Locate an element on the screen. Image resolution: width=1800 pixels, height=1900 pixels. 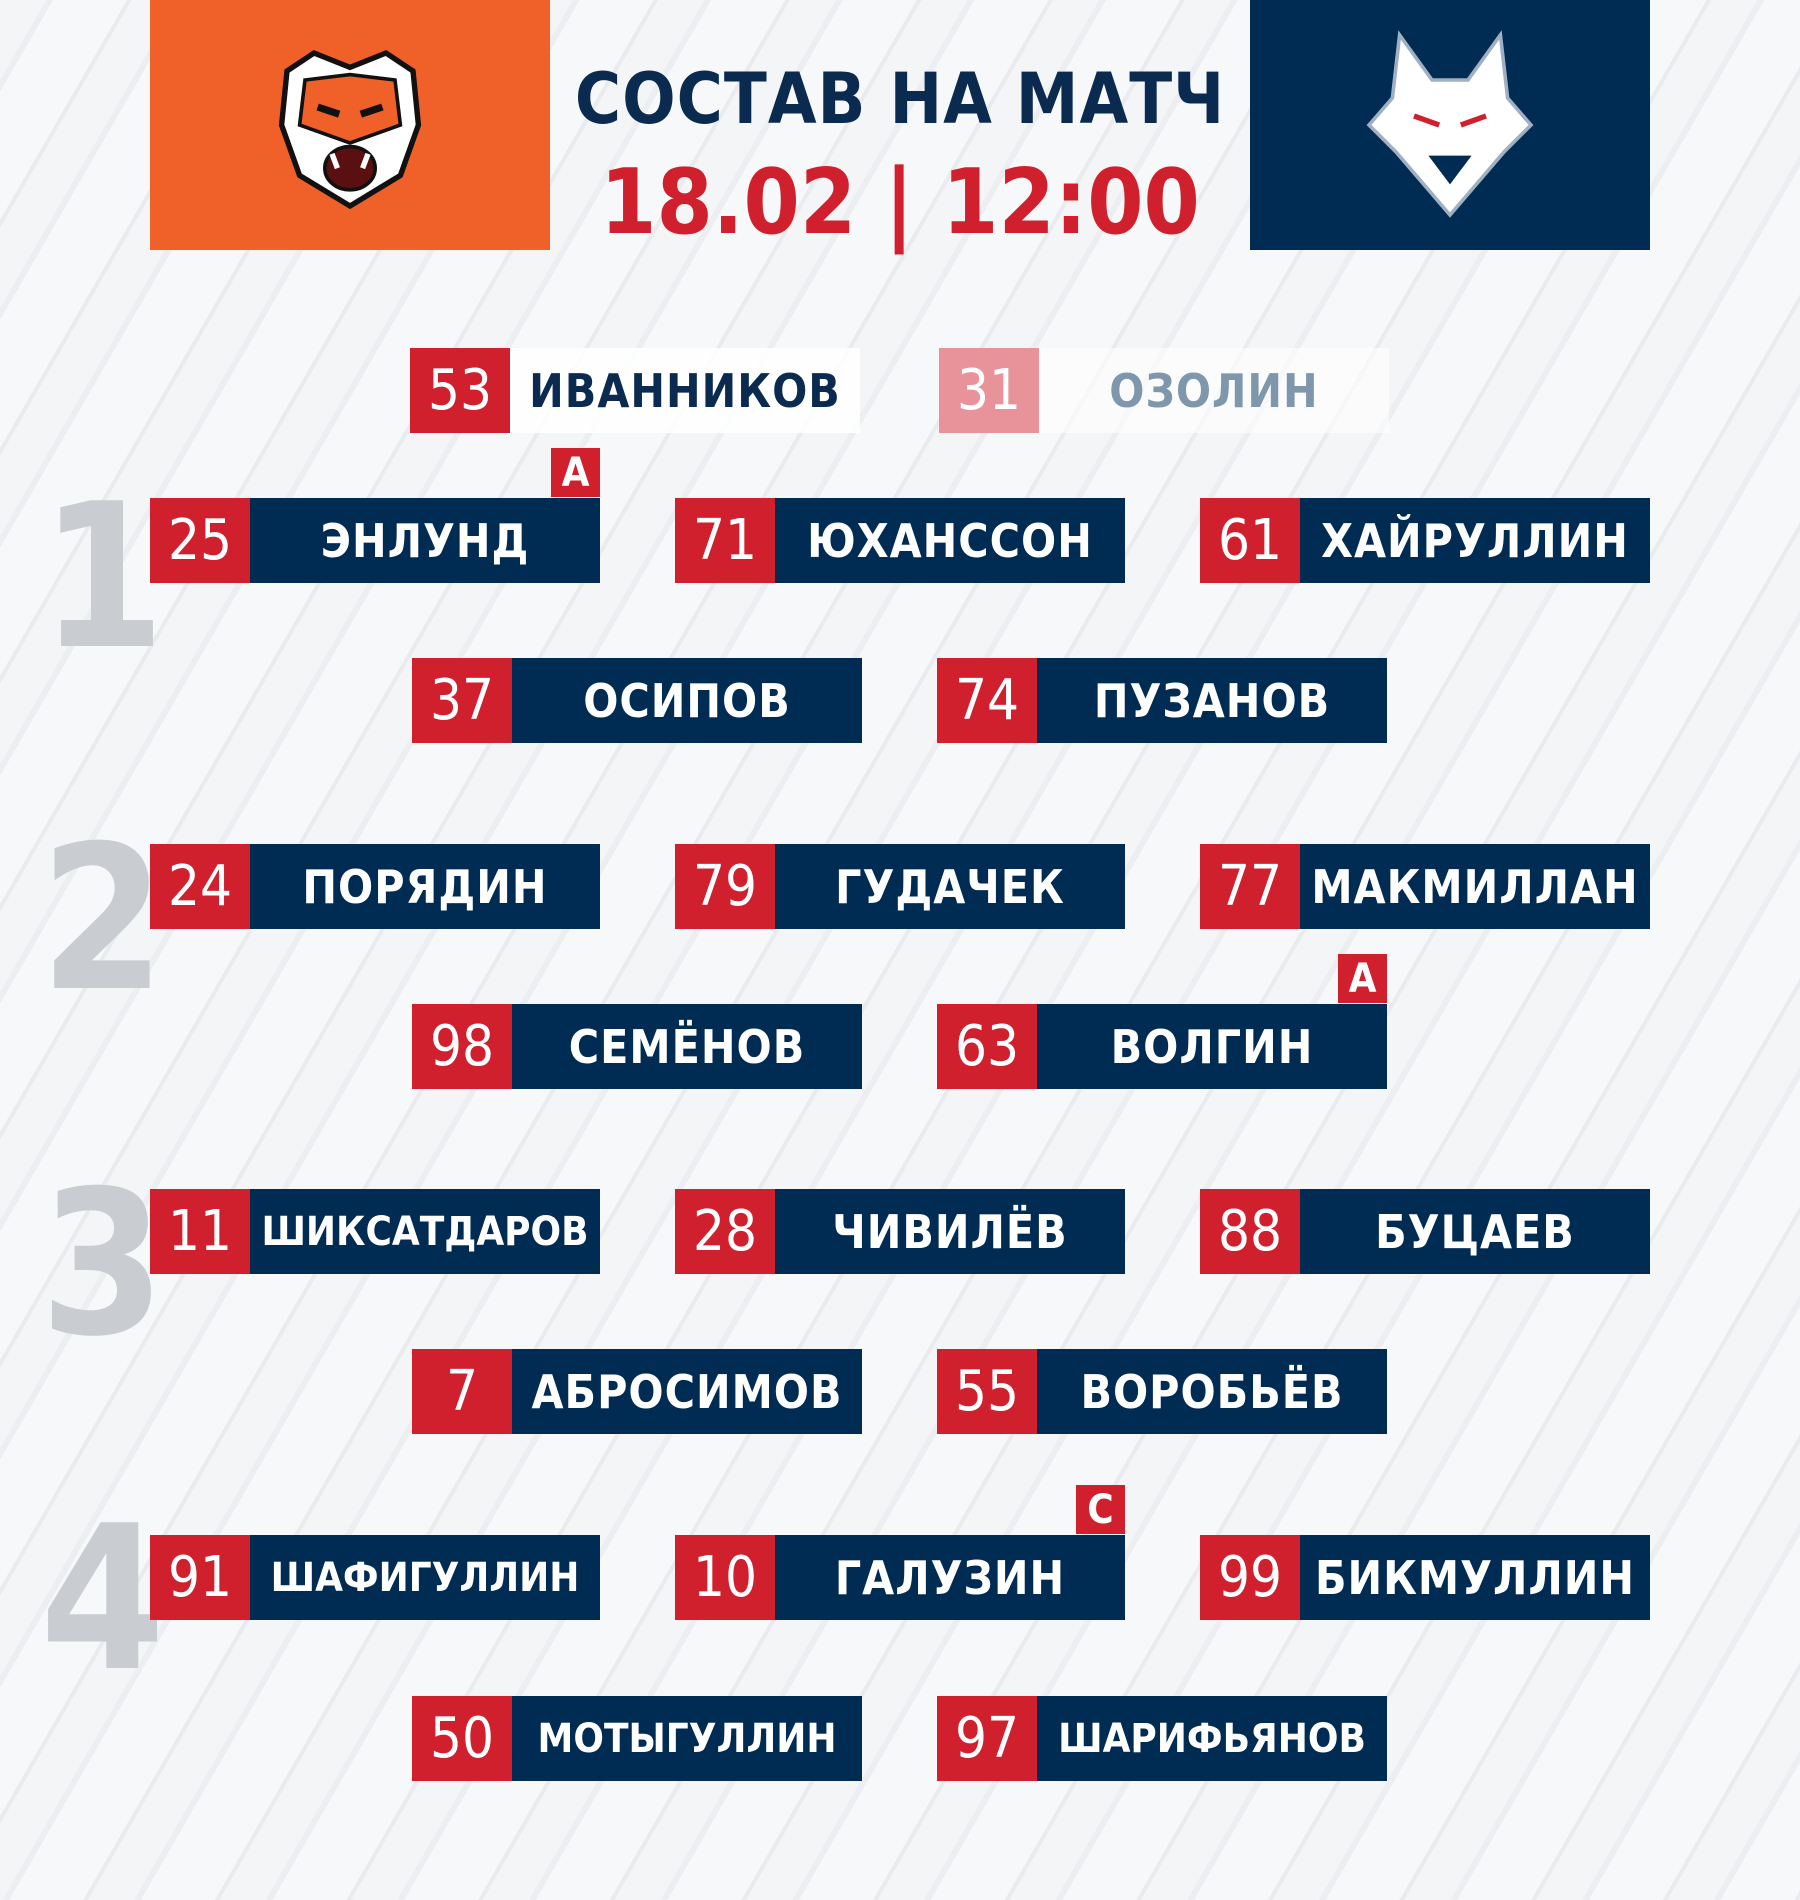
player-card: 74 ПУЗАНОВ is located at coordinates (1162, 700).